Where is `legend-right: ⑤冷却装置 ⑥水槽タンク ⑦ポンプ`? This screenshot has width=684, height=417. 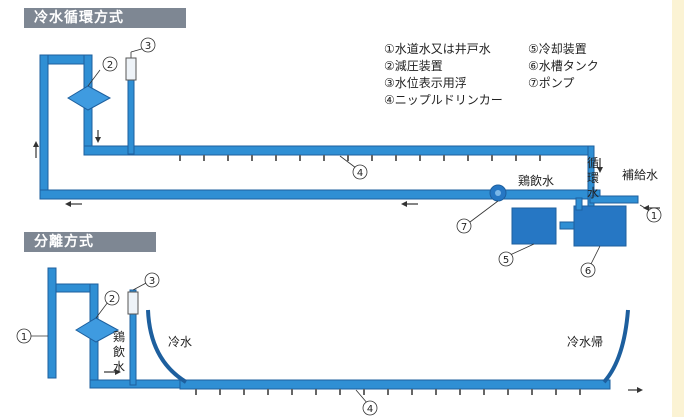
legend-right: ⑤冷却装置 ⑥水槽タンク ⑦ポンプ is located at coordinates (563, 66).